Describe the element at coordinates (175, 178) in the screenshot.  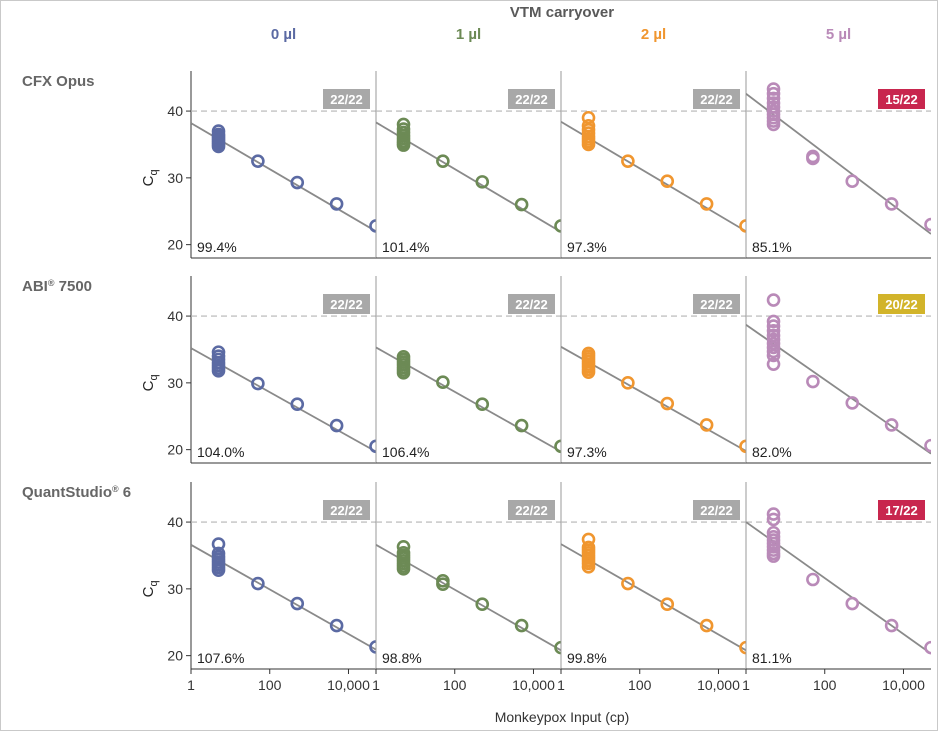
I see `y-tick-label: 30` at that location.